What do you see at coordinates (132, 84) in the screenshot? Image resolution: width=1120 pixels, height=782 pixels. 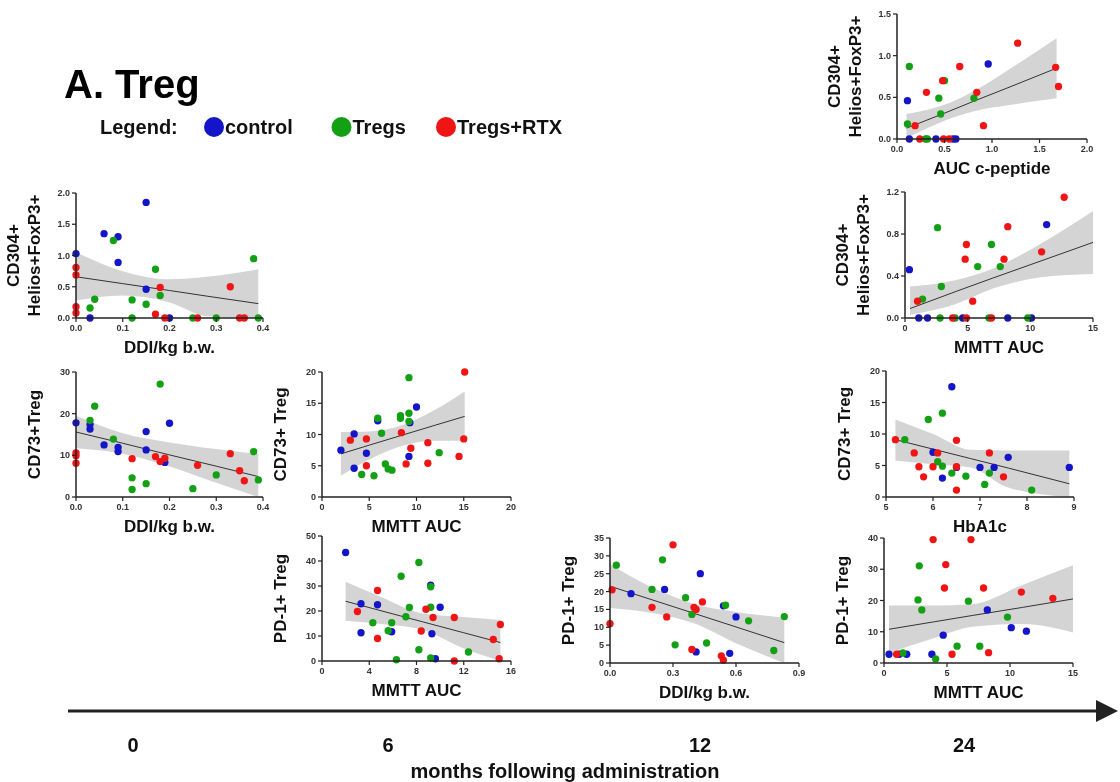 I see `text: A. Treg` at bounding box center [132, 84].